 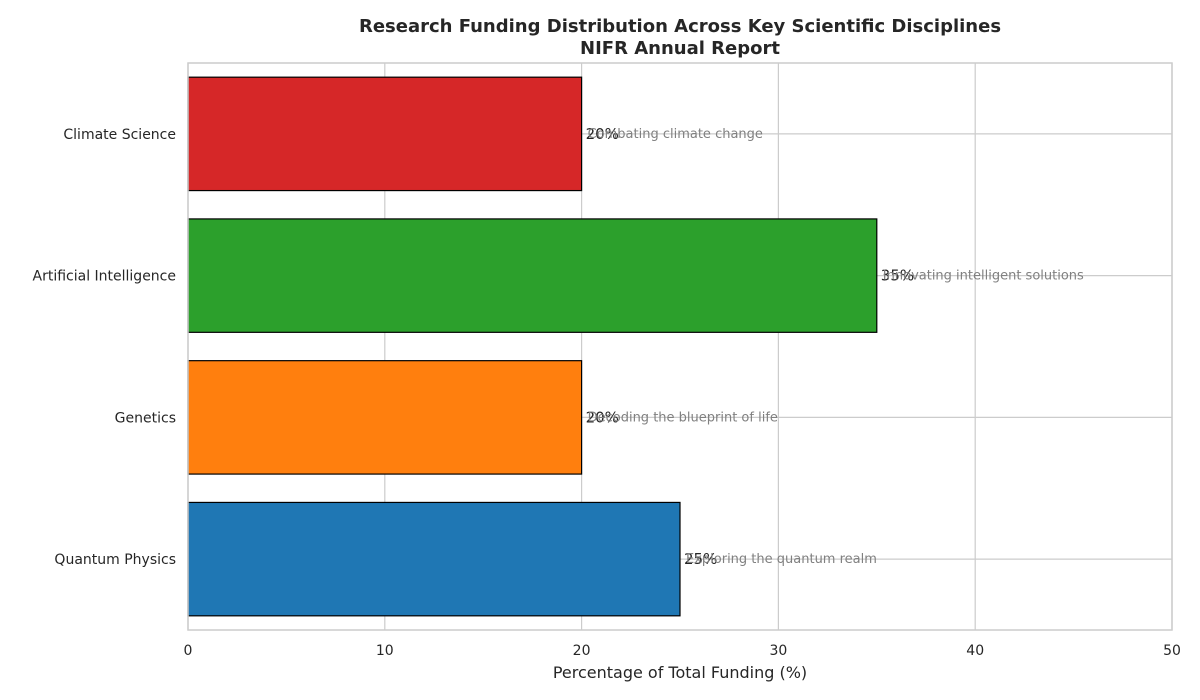 I want to click on x-tick-label: 20, so click(x=582, y=651).